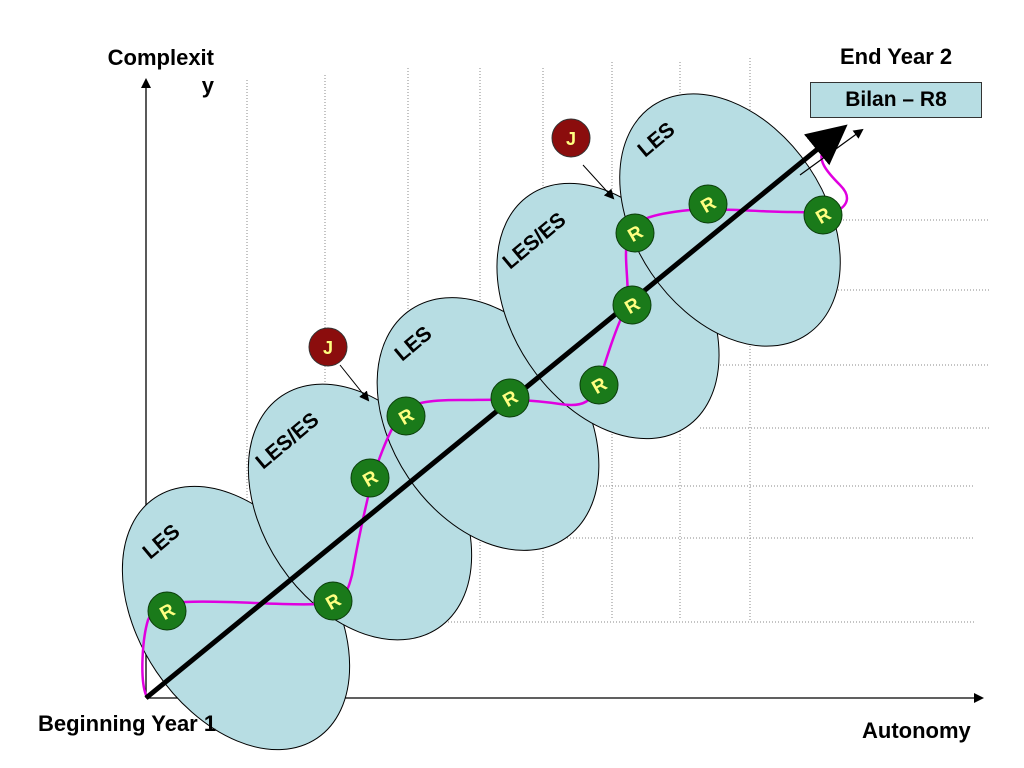 This screenshot has width=1024, height=768. Describe the element at coordinates (831, 152) in the screenshot. I see `end-pointer-arrow` at that location.